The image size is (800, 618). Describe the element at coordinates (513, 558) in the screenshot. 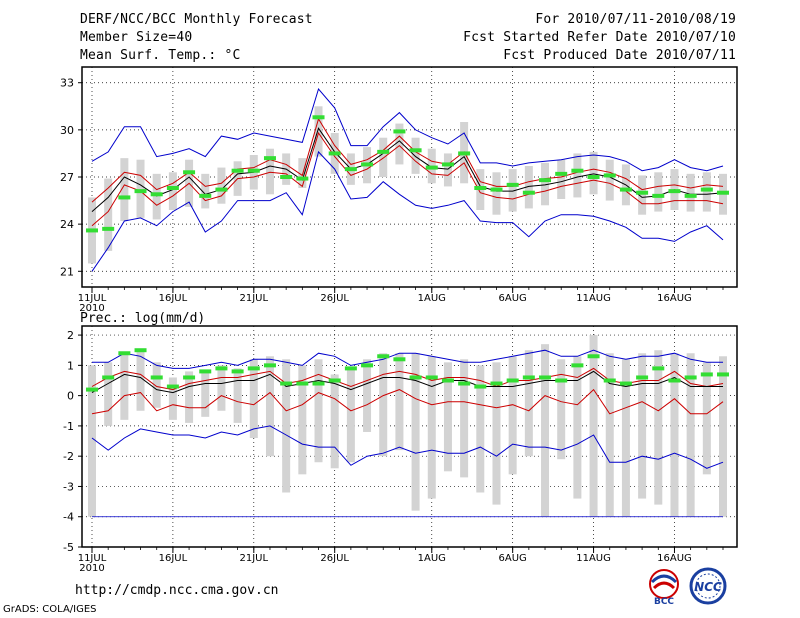

I see `prec-x-tick-label: 6AUG` at that location.